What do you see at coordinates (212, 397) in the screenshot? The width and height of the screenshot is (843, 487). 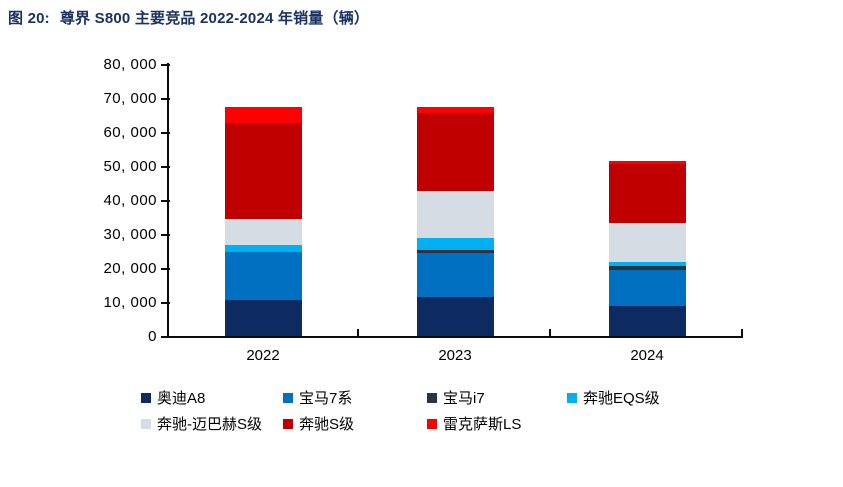 I see `legend-item-奥迪A8: 奥迪A8` at bounding box center [212, 397].